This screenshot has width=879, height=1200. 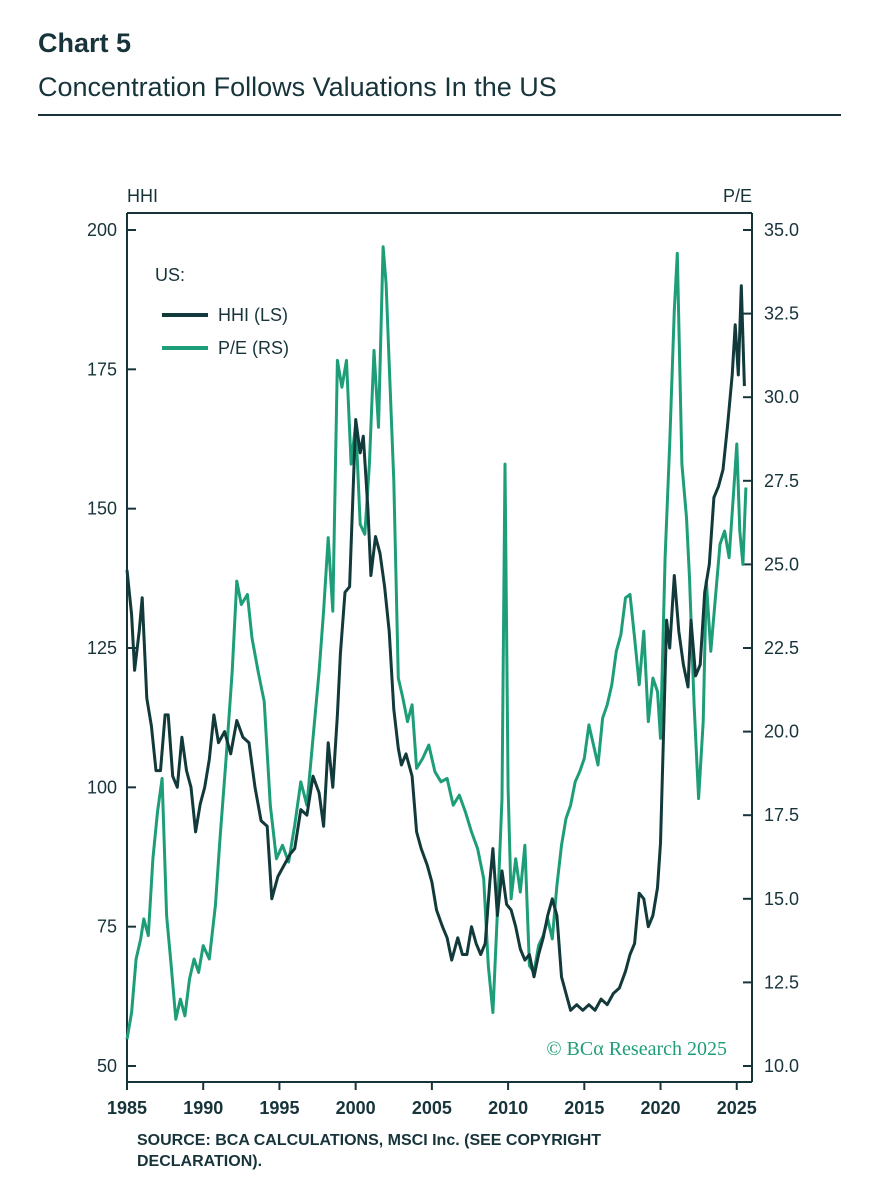 I want to click on right-tick-label: 25.0, so click(x=781, y=564).